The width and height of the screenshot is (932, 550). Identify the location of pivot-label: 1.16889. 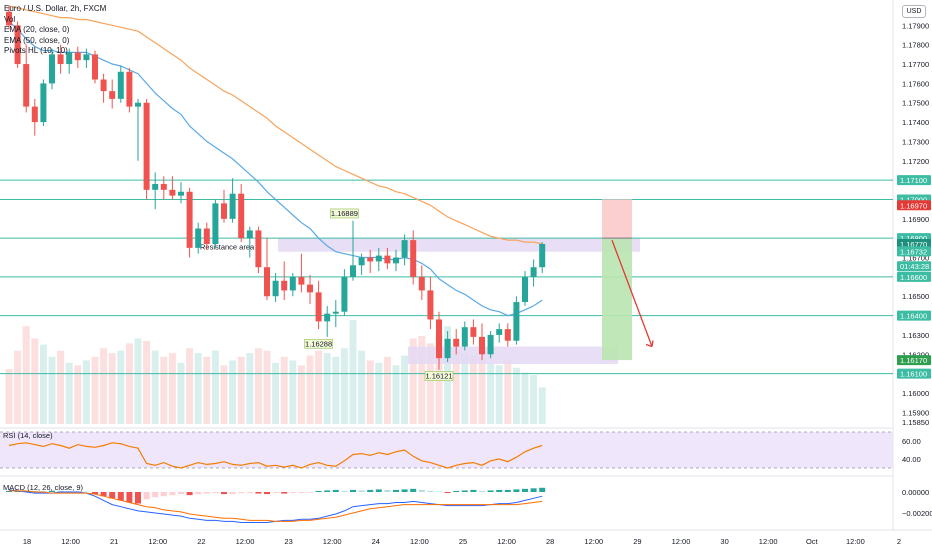
(344, 213).